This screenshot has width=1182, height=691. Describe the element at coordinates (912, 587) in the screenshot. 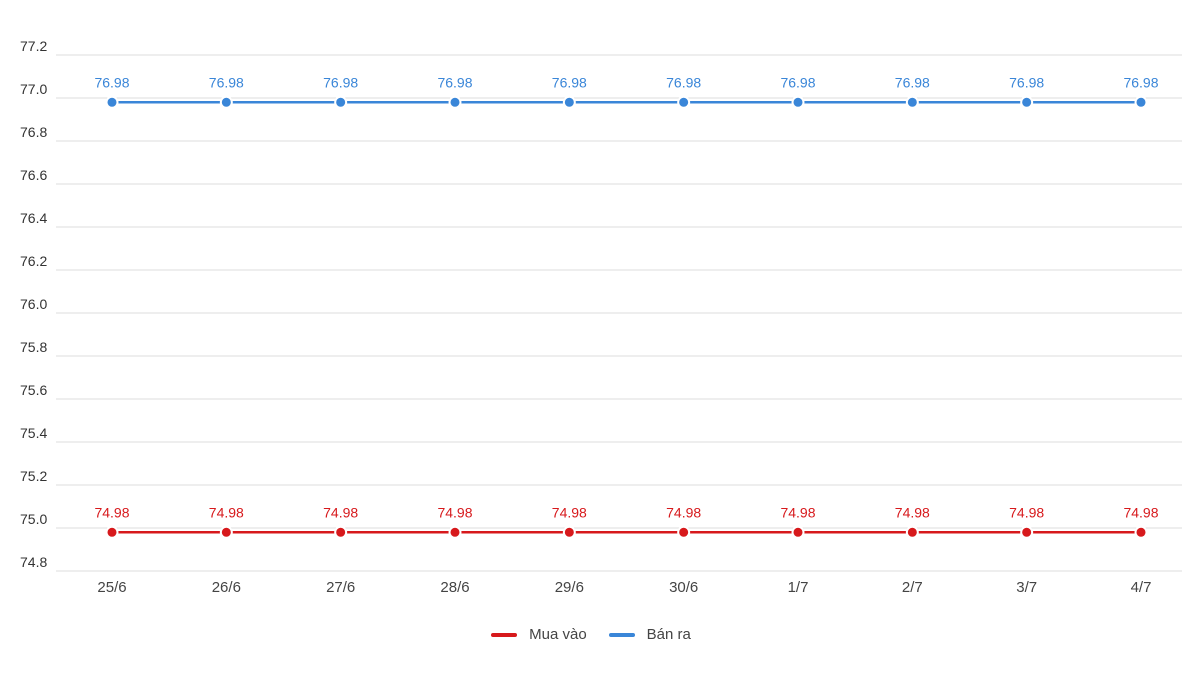

I see `x-tick-label: 2/7` at that location.